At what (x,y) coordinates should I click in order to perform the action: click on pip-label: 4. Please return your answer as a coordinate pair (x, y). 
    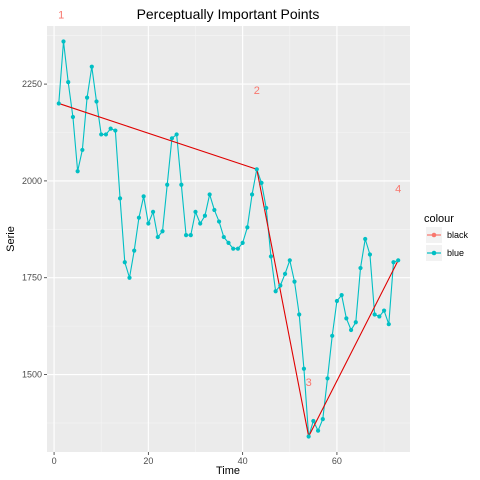
    Looking at the image, I should click on (398, 190).